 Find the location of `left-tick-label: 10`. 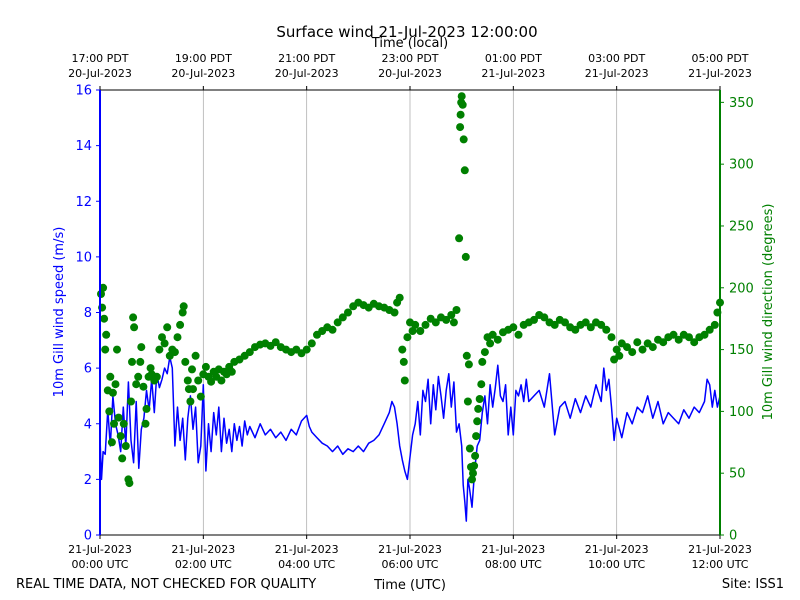

left-tick-label: 10 is located at coordinates (83, 257).